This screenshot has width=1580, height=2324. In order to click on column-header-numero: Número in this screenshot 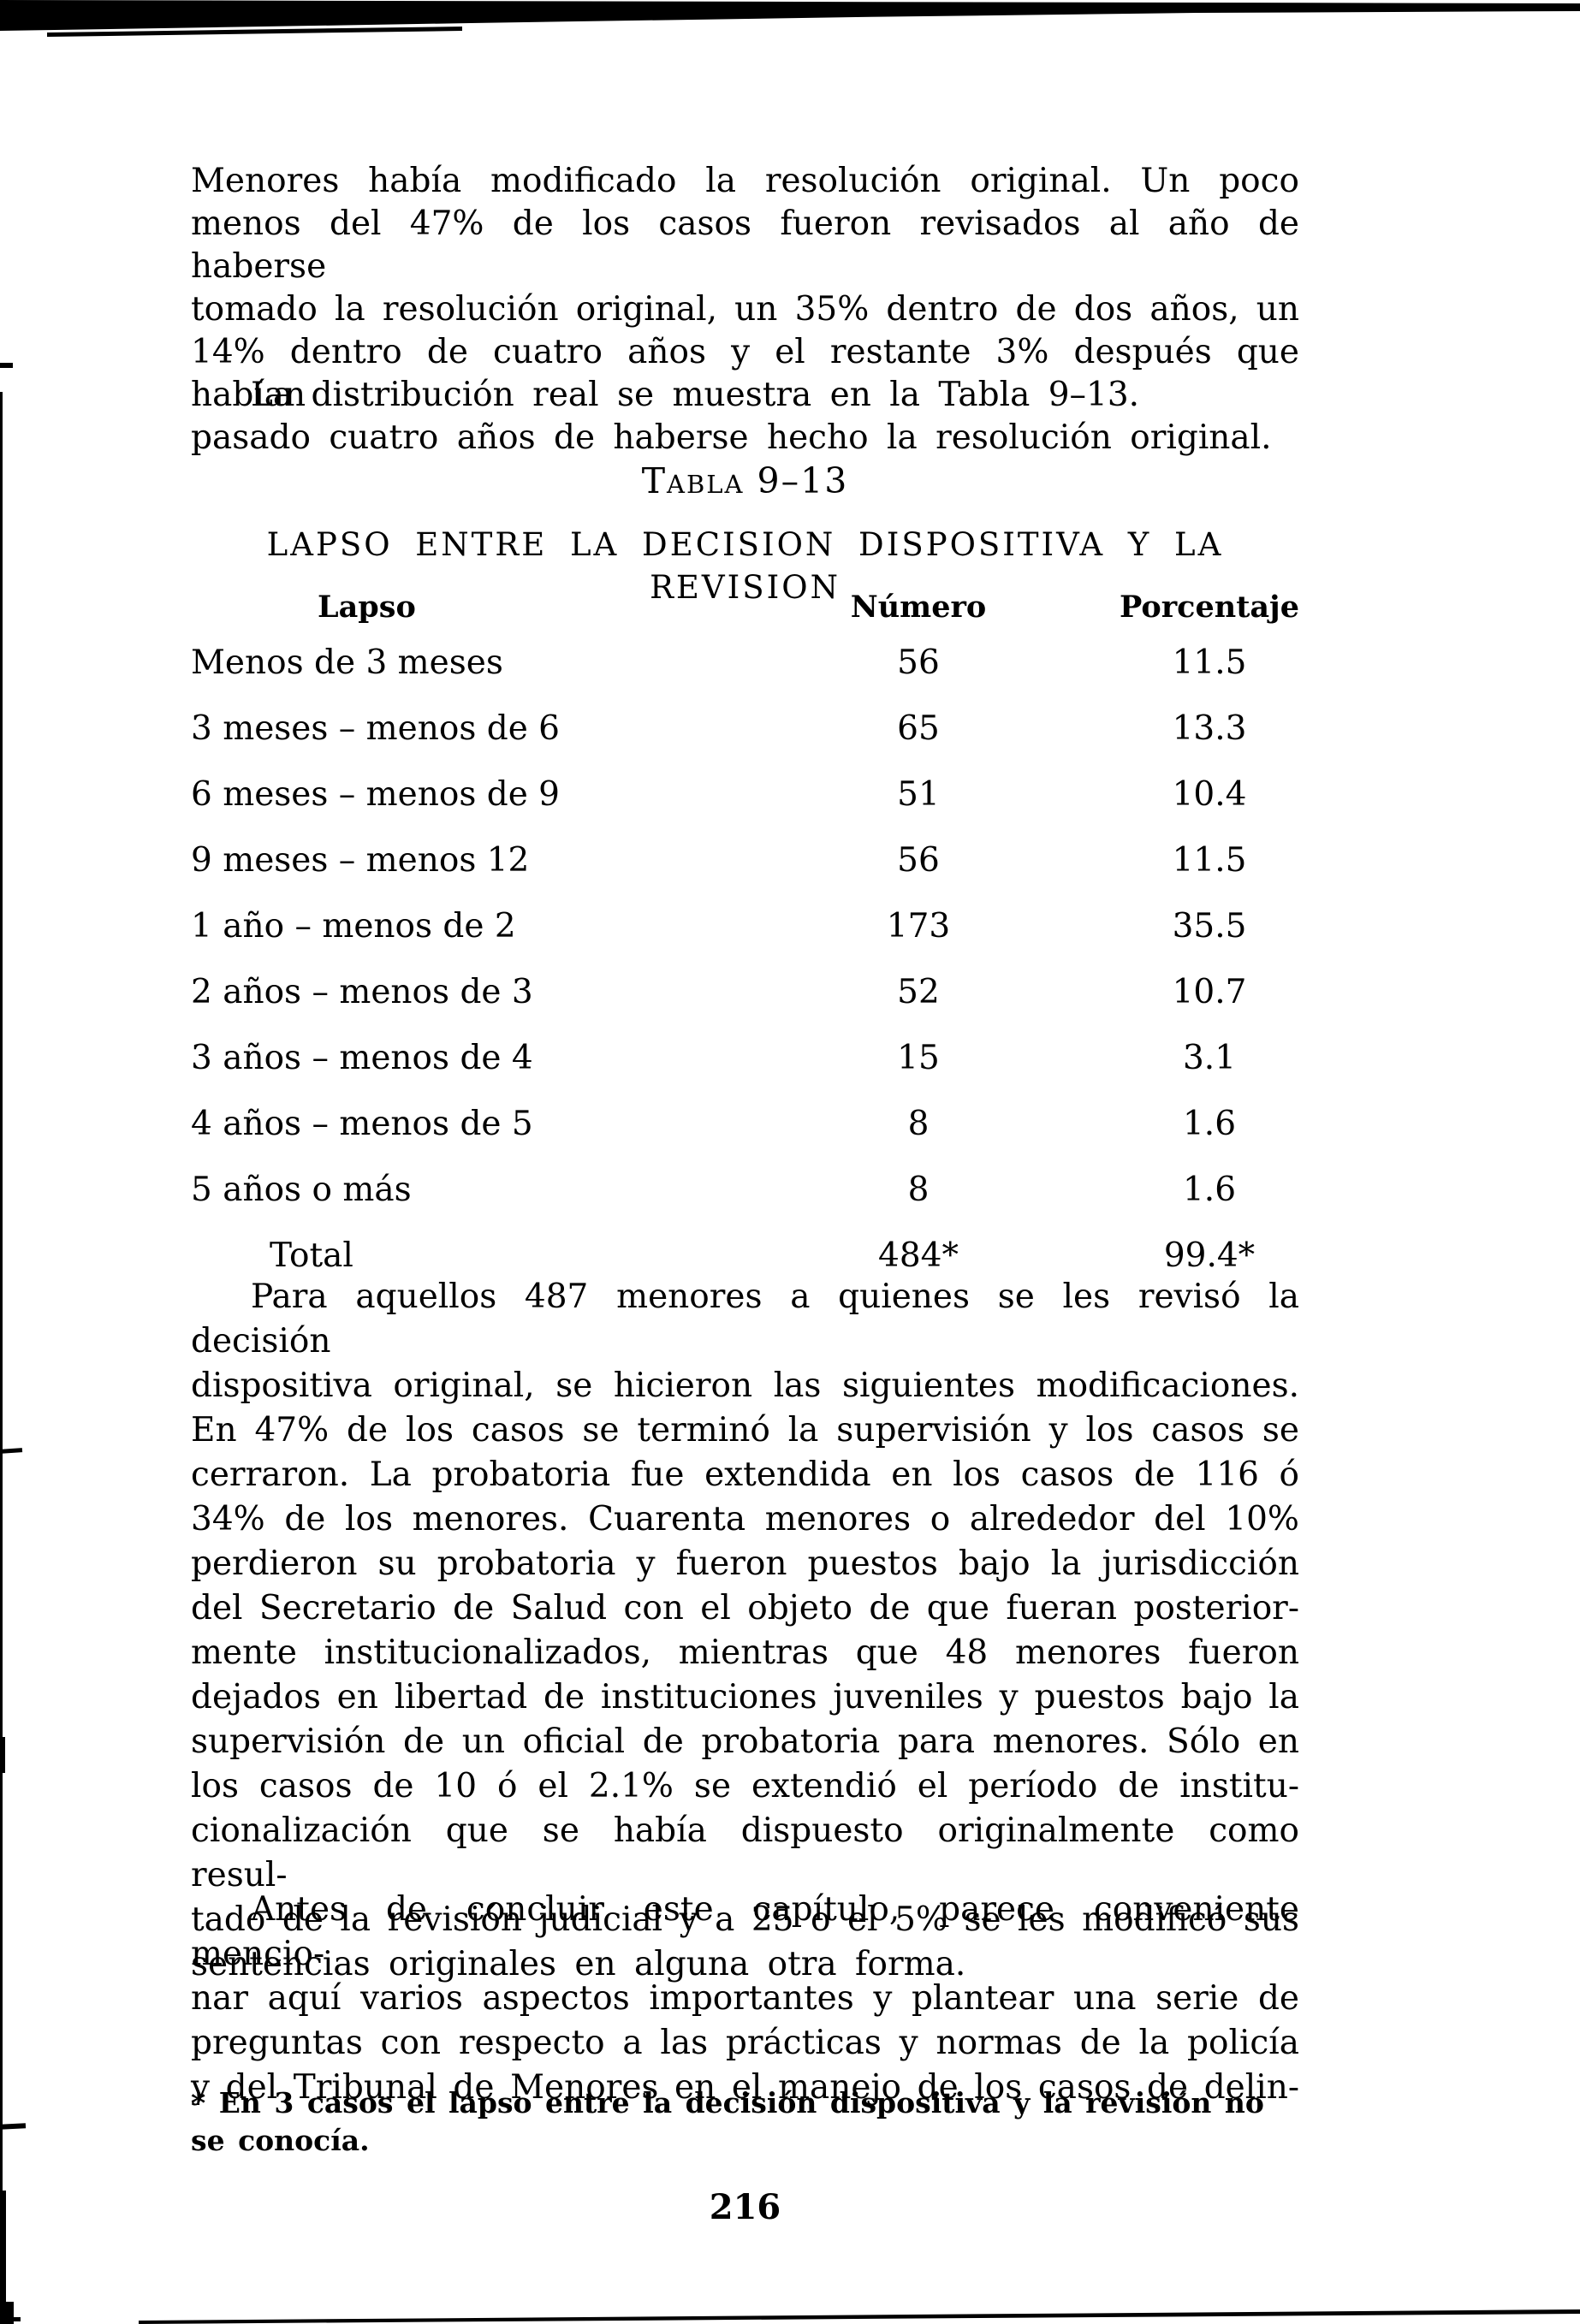, I will do `click(918, 607)`.